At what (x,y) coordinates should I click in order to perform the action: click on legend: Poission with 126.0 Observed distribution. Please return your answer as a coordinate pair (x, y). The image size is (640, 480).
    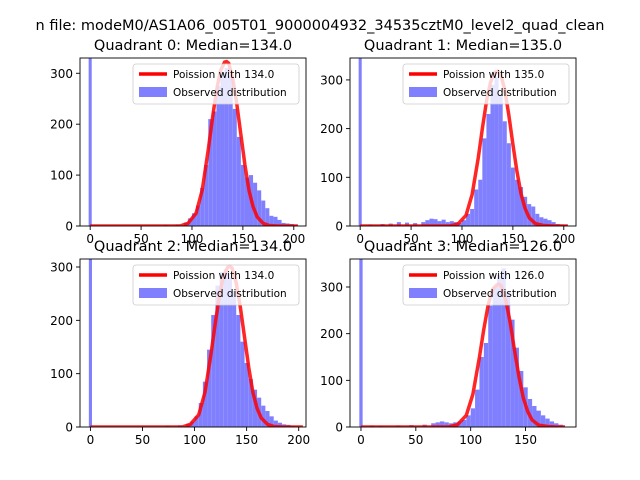
    Looking at the image, I should click on (486, 285).